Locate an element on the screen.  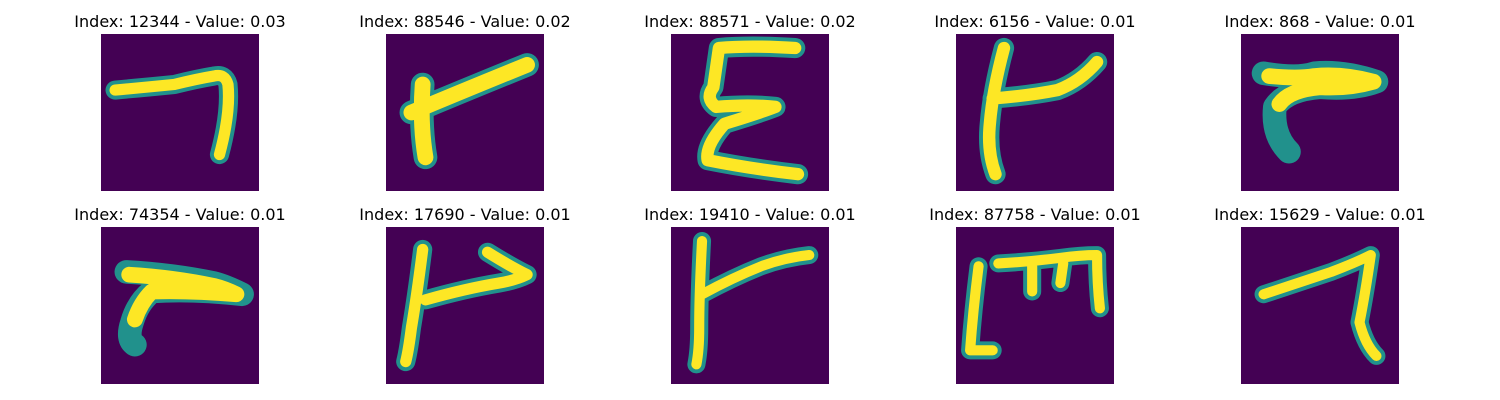
panel-title: Index: 6156 - Value: 0.01 is located at coordinates (1035, 21).